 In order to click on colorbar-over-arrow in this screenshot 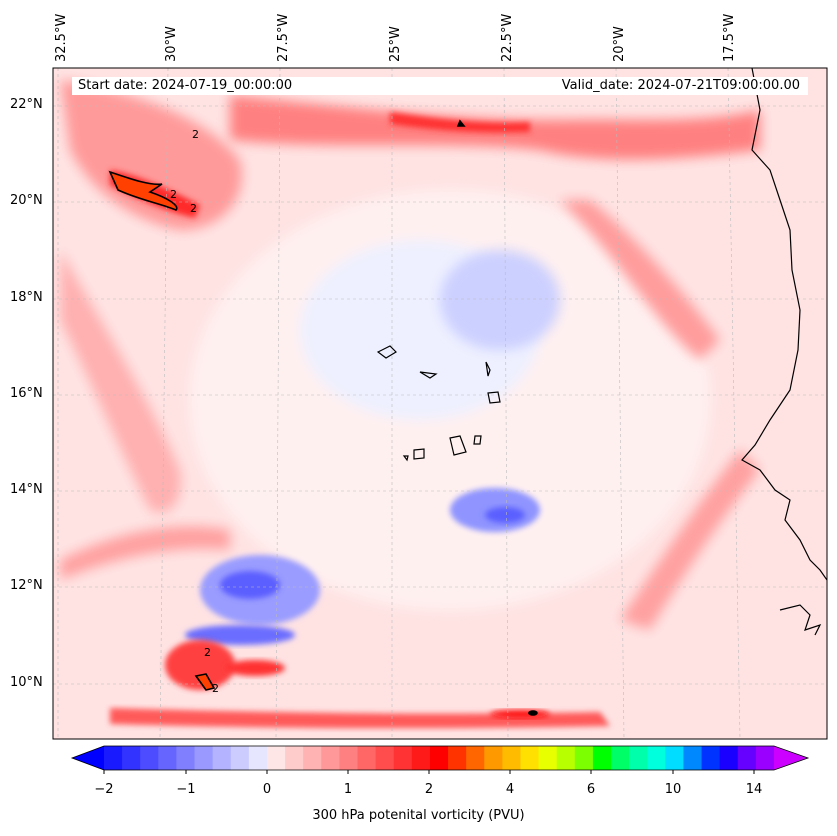, I will do `click(791, 758)`.